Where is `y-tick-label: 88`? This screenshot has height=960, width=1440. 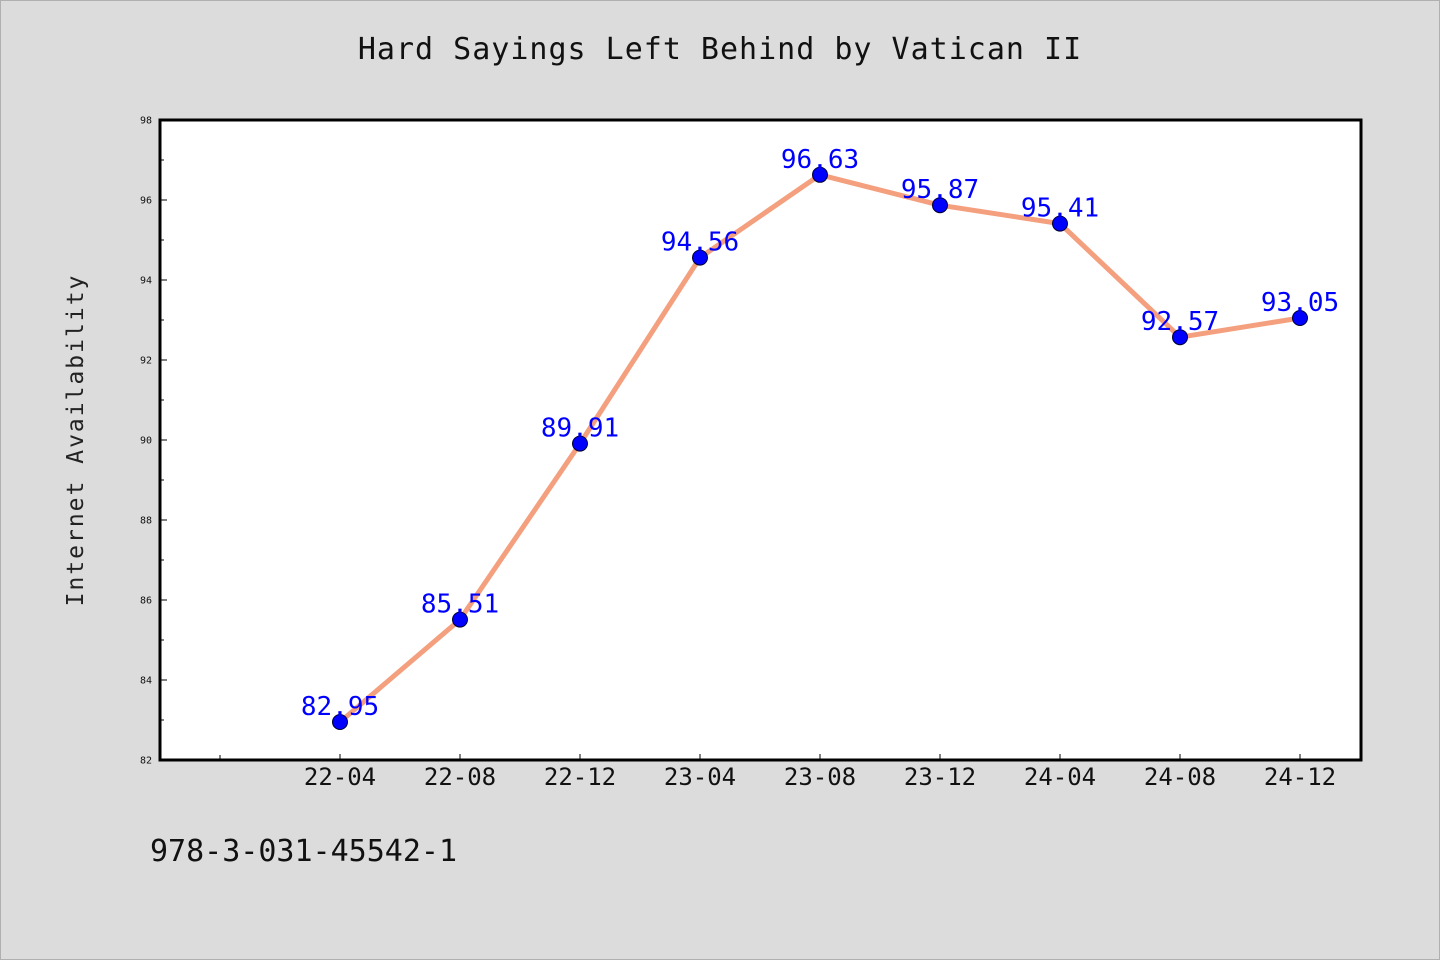 y-tick-label: 88 is located at coordinates (146, 521).